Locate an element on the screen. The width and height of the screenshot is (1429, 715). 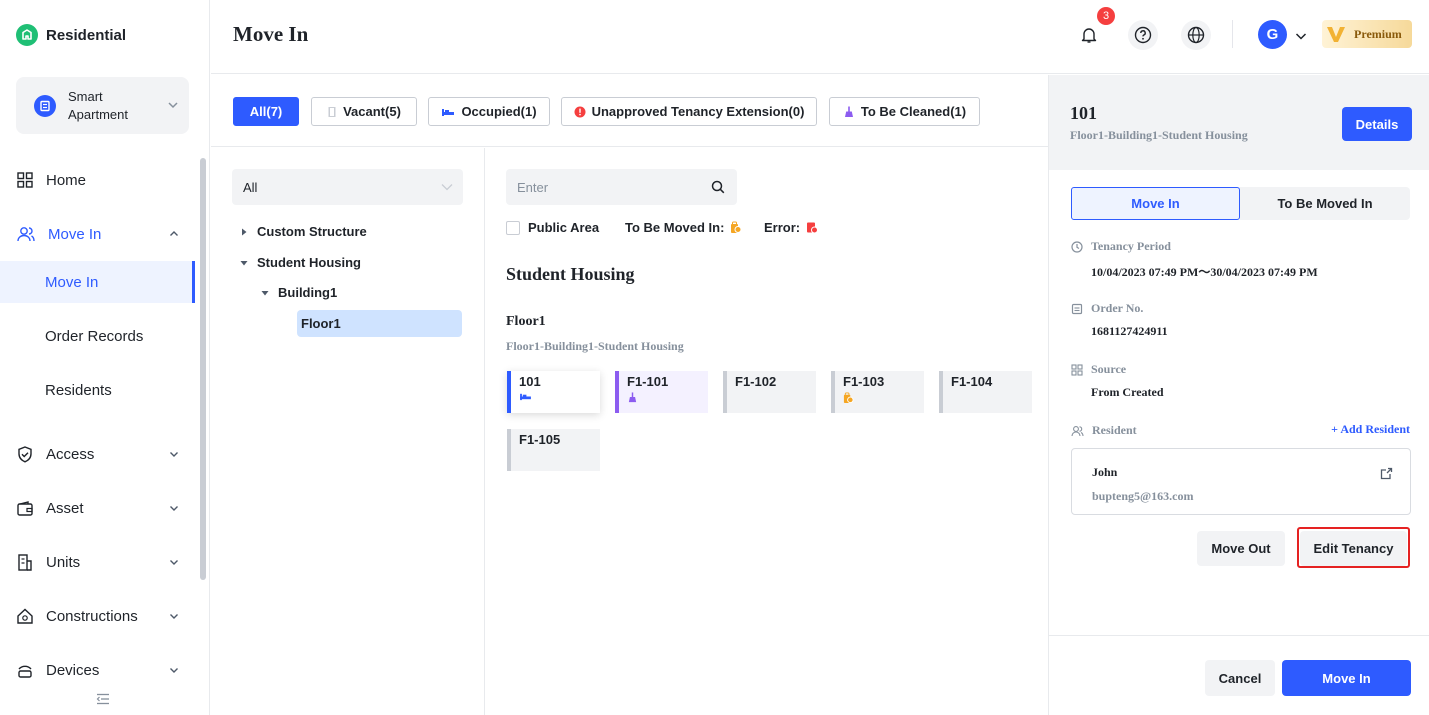
room-card-f1-103: F1-103 is located at coordinates (877, 392).